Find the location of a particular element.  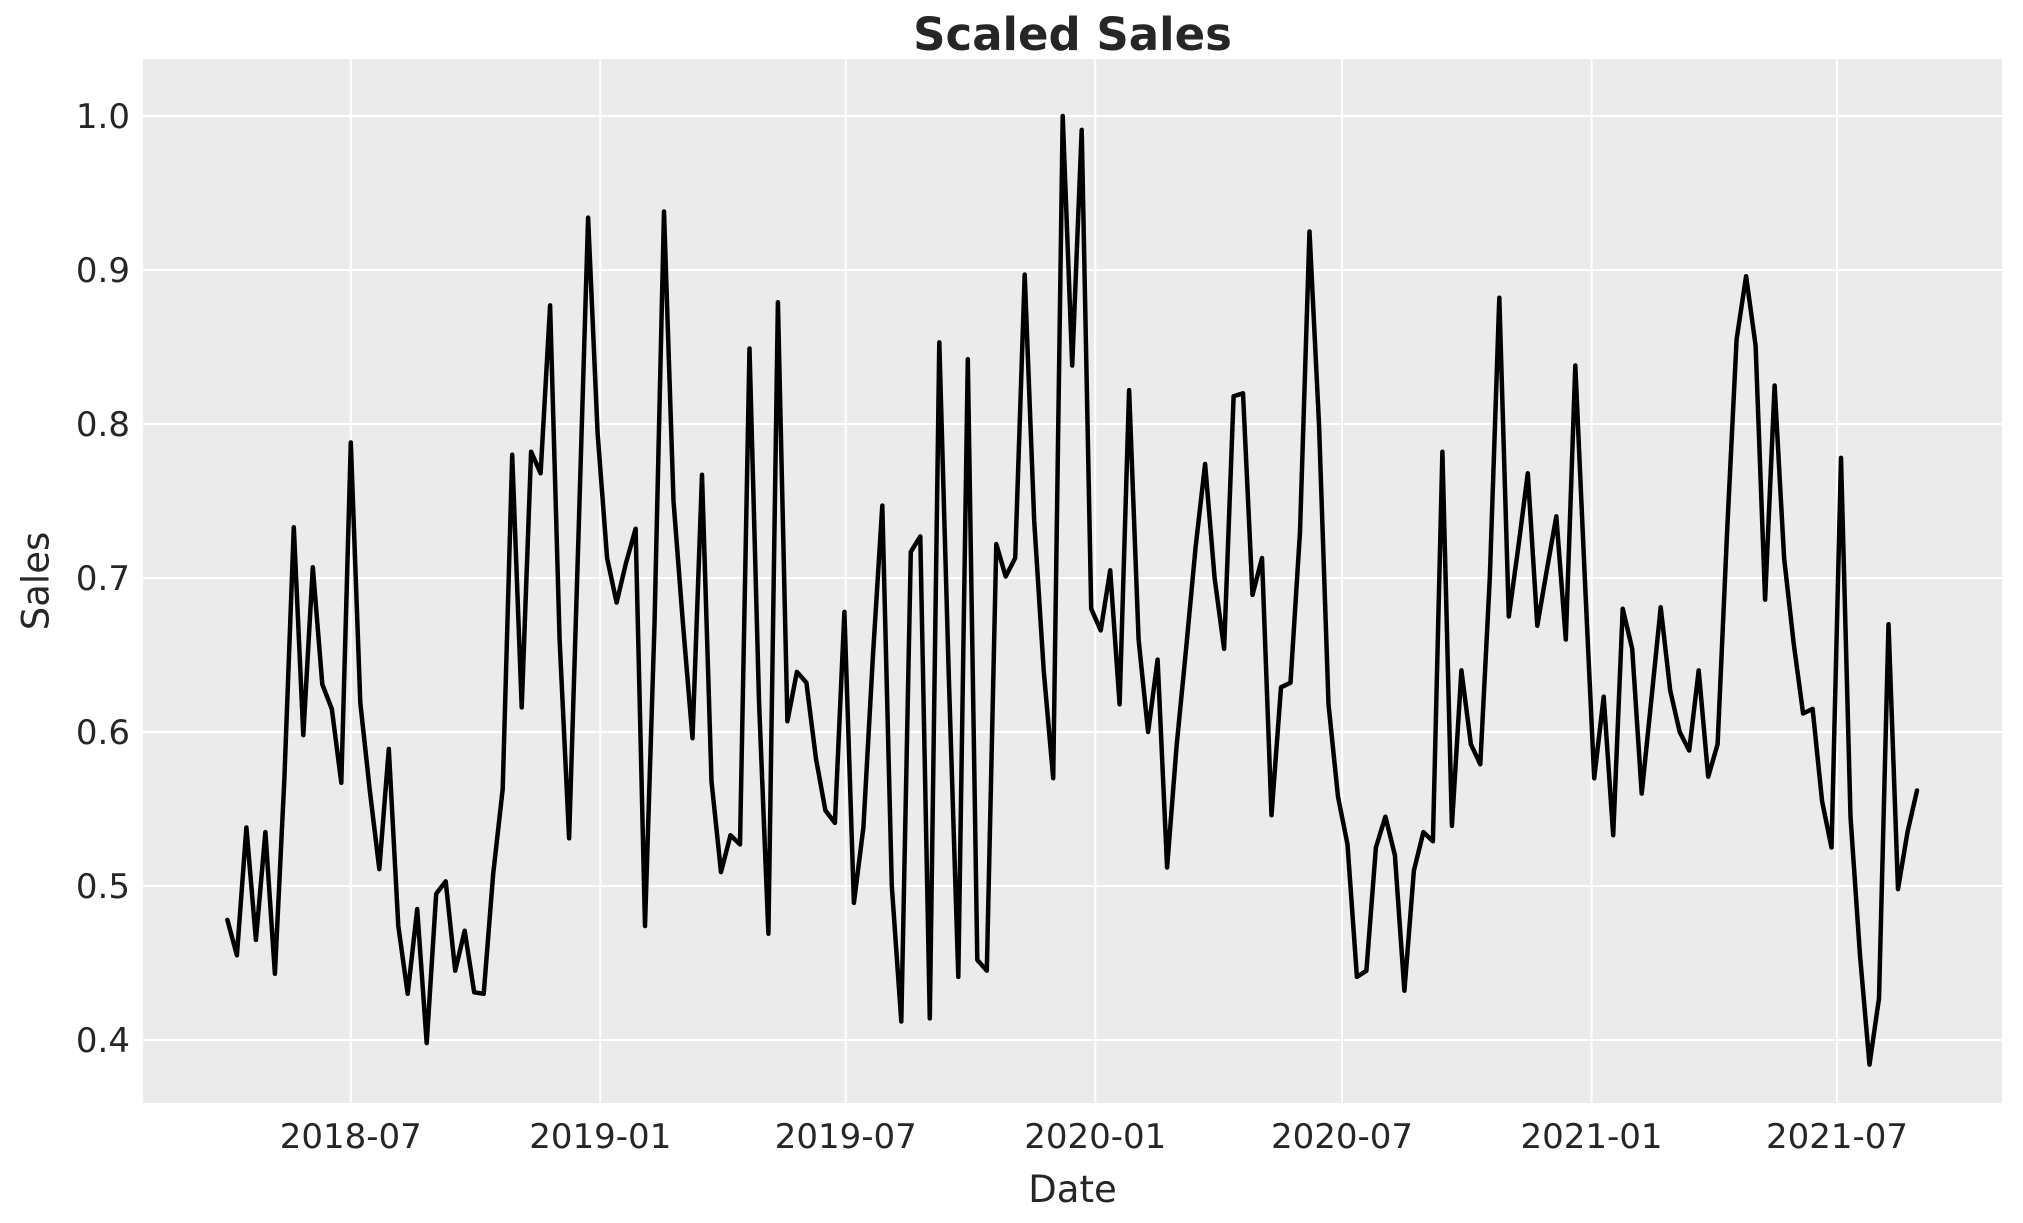

x-tick-label: 2020-07 is located at coordinates (1342, 1137).